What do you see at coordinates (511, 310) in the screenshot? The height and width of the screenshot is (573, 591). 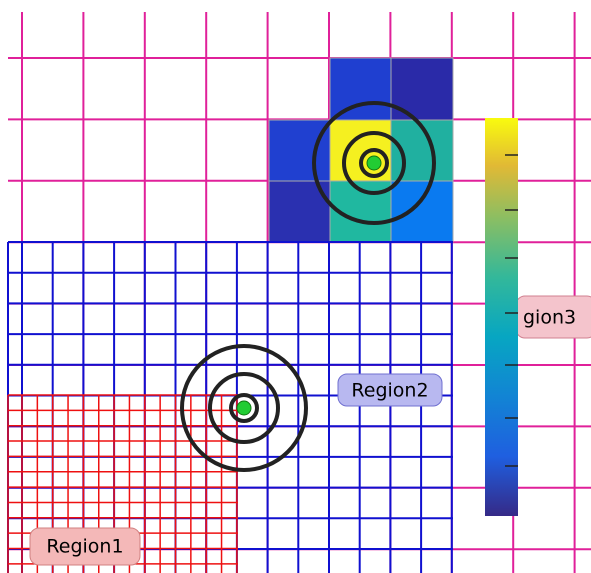 I see `colorbar-ticks` at bounding box center [511, 310].